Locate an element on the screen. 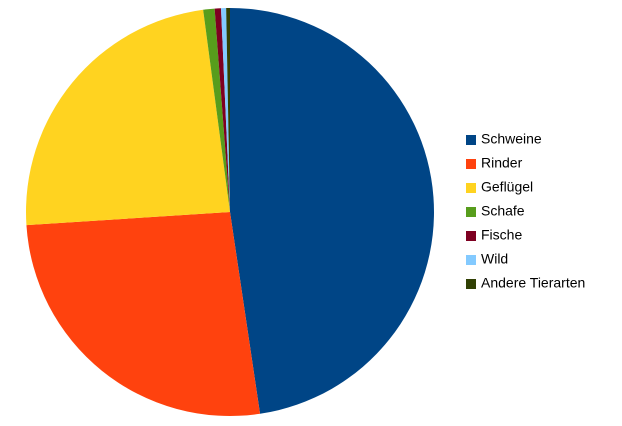 The height and width of the screenshot is (426, 622). legend-label: Schafe is located at coordinates (503, 211).